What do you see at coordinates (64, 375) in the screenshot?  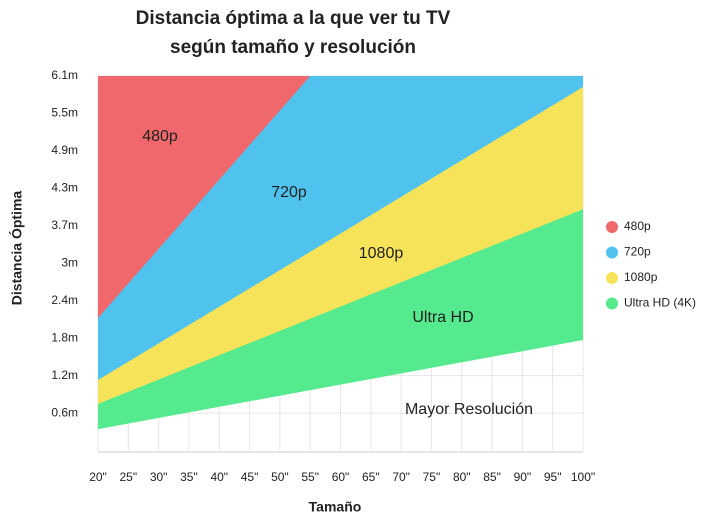 I see `y-tick-label: 1.2m` at bounding box center [64, 375].